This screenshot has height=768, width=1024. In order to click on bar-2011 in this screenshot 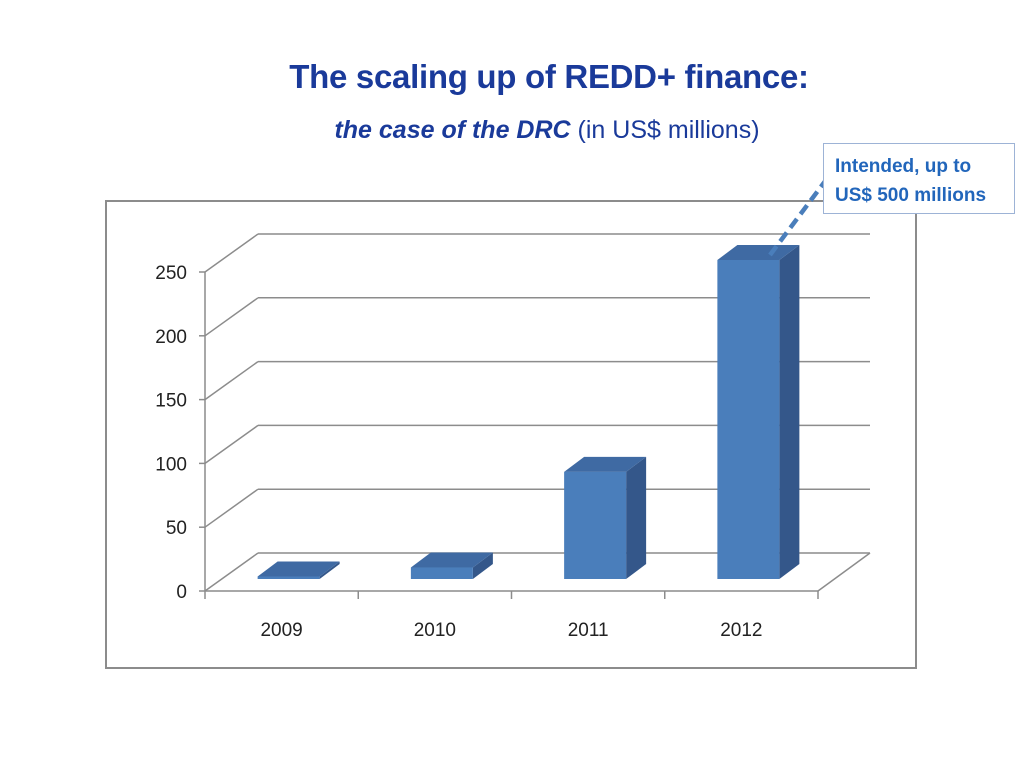, I will do `click(605, 517)`.